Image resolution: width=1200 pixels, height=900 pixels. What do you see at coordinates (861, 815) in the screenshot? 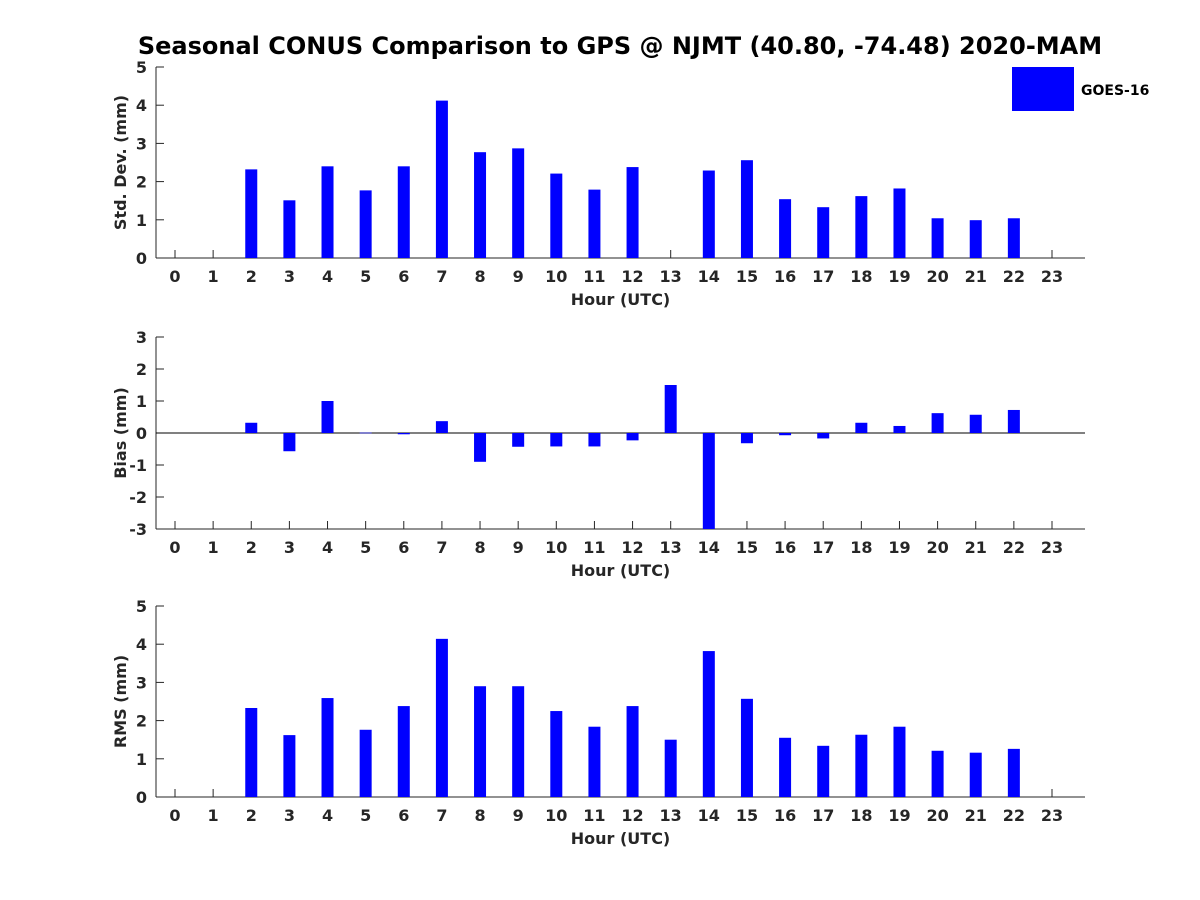
I see `x-tick-label: 18` at bounding box center [861, 815].